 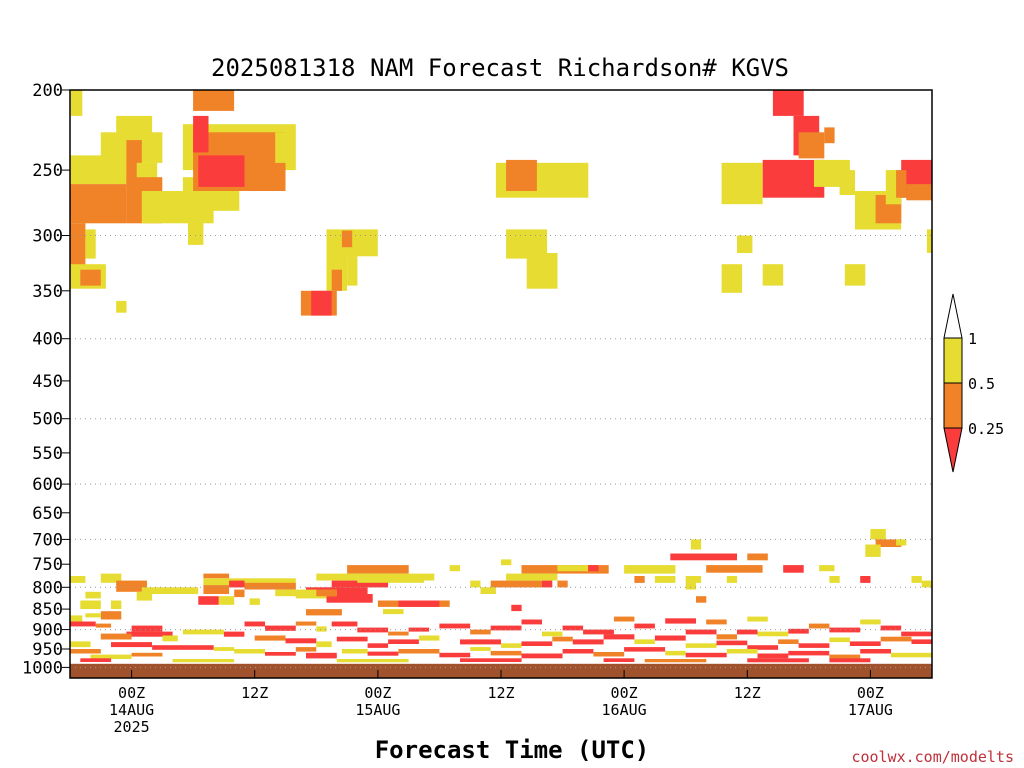 I want to click on x-tick-label-54-1: 16AUG, so click(x=624, y=710).